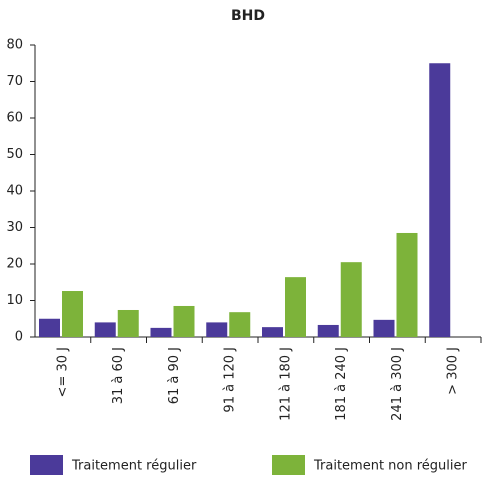 The image size is (482, 478). What do you see at coordinates (453, 371) in the screenshot?
I see `x-tick-label: > 300 J` at bounding box center [453, 371].